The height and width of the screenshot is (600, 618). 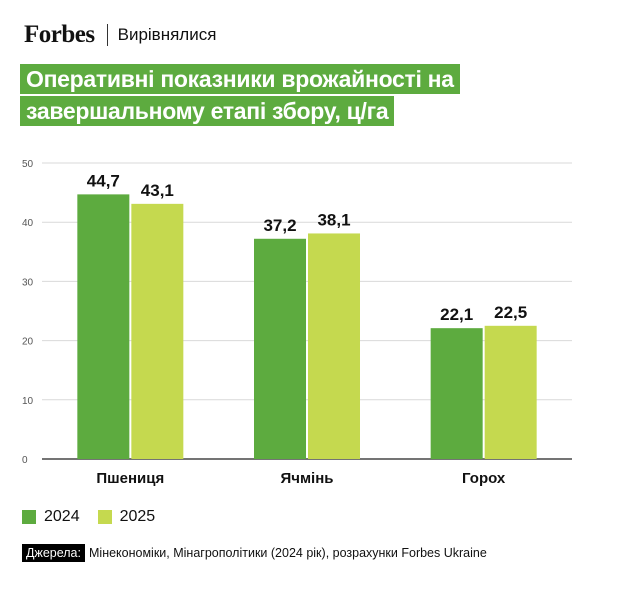 What do you see at coordinates (306, 478) in the screenshot?
I see `category-label-1: Ячмінь` at bounding box center [306, 478].